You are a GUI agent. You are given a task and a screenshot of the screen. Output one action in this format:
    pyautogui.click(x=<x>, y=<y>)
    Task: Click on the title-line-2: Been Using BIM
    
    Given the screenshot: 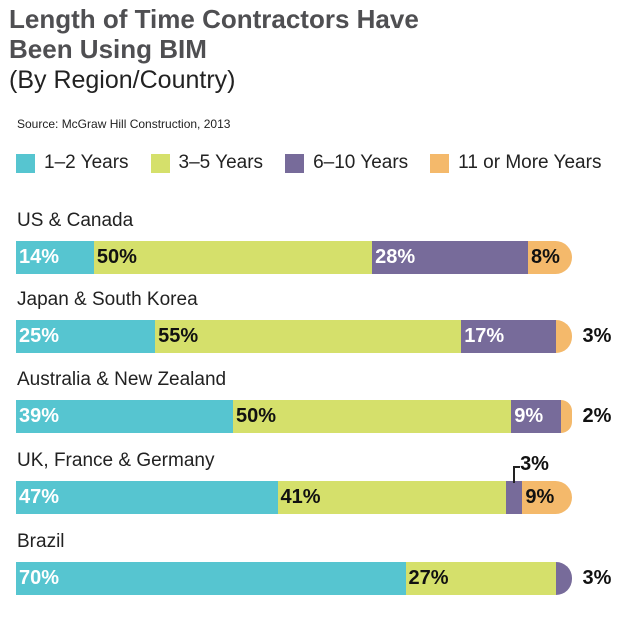 What is the action you would take?
    pyautogui.click(x=108, y=49)
    